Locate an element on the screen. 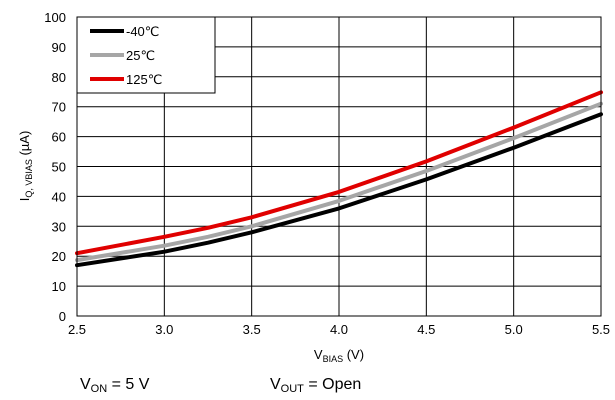  y-tick-label: 100 is located at coordinates (55, 17).